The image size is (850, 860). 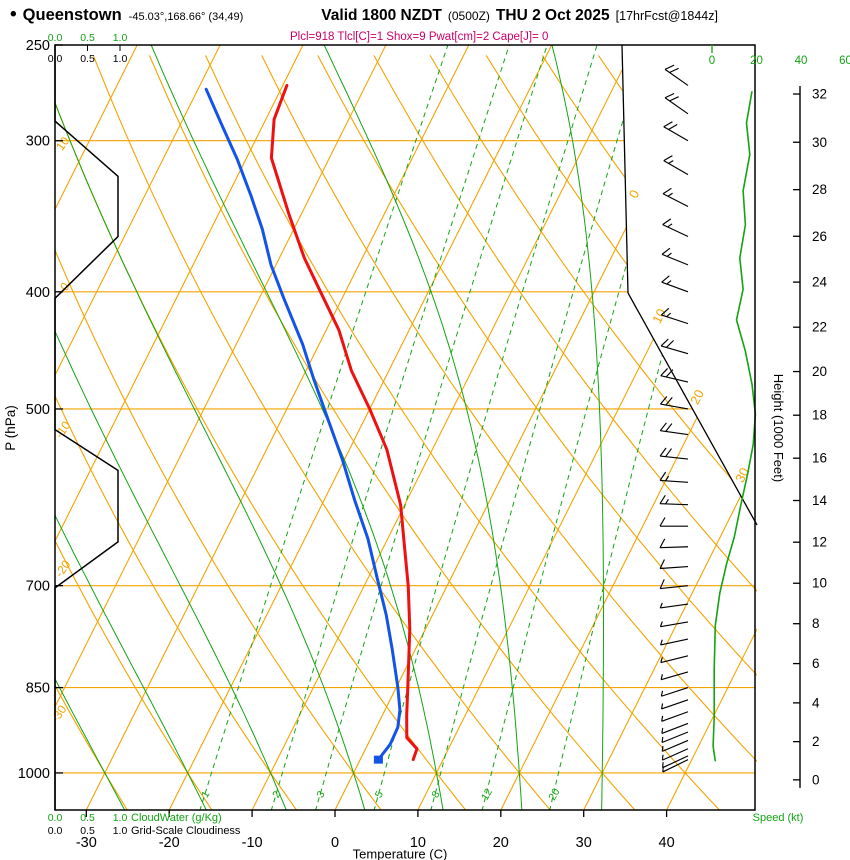 What do you see at coordinates (819, 236) in the screenshot?
I see `height-tick-label: 26` at bounding box center [819, 236].